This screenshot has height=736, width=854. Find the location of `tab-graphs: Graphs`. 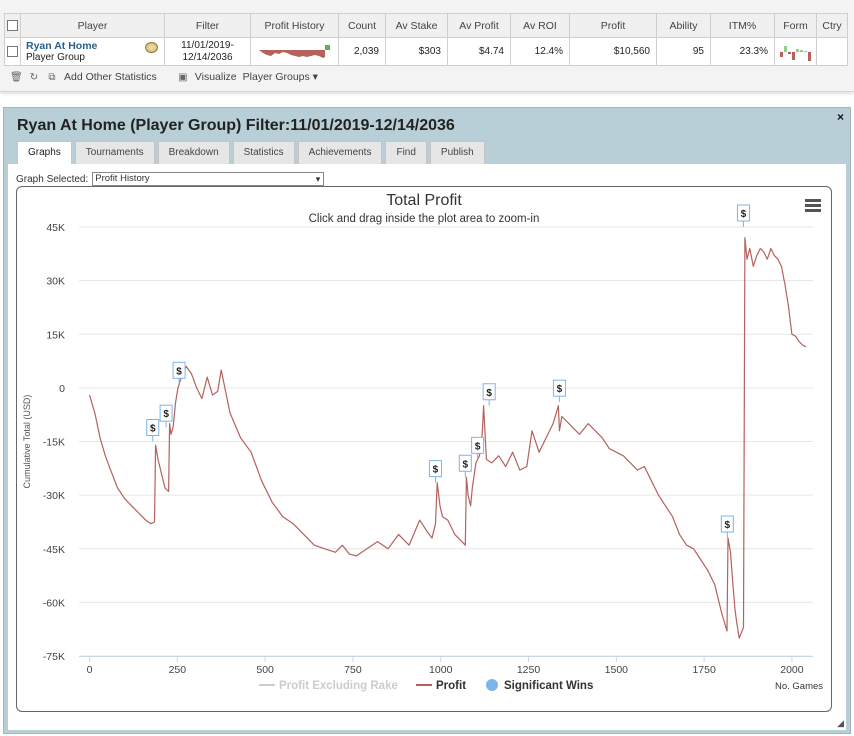

tab-graphs: Graphs is located at coordinates (44, 153).